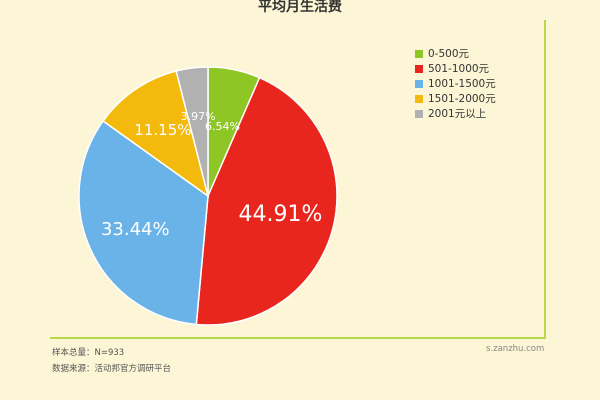  I want to click on slice-label-1001-1500: 33.44%, so click(135, 229).